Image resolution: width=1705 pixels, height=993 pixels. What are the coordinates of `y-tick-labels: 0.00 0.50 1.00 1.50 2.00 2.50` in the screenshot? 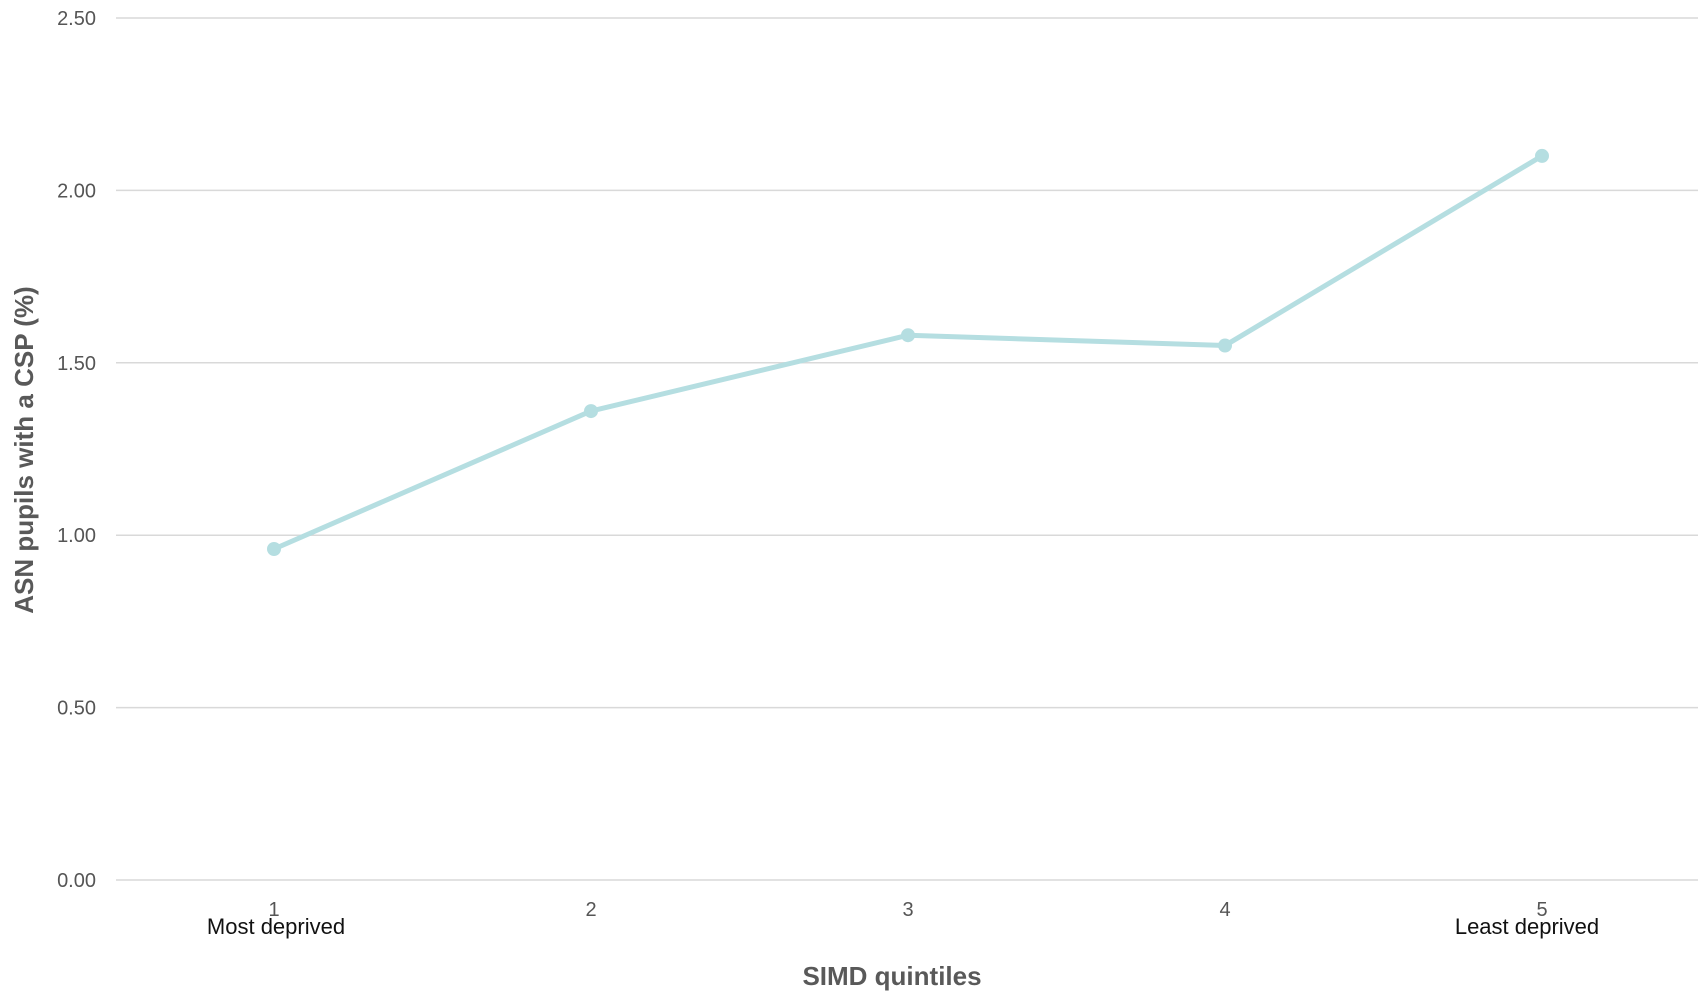 It's located at (76, 450).